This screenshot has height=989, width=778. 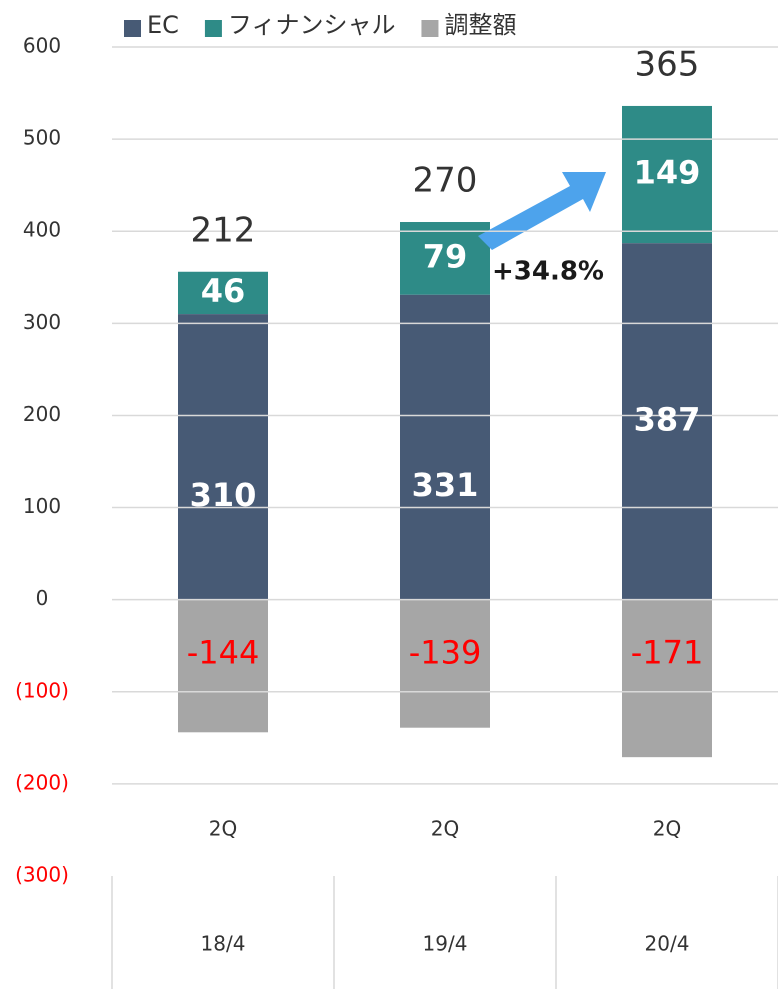 I want to click on data-label: 46, so click(x=223, y=291).